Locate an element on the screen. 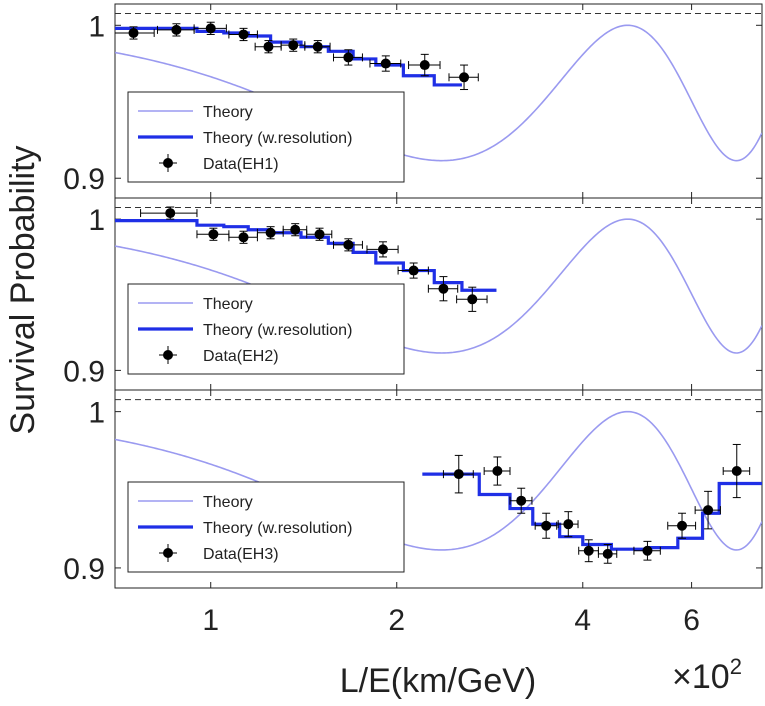 Image resolution: width=765 pixels, height=706 pixels. legend-marker is located at coordinates (168, 355).